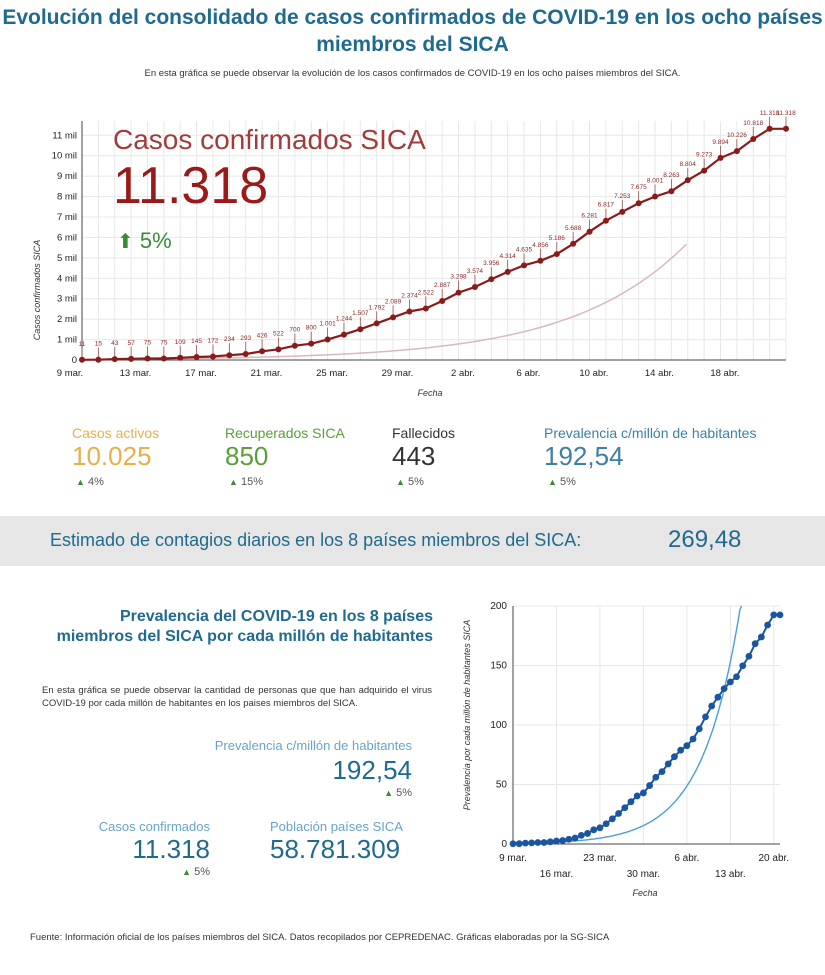 The image size is (825, 975). Describe the element at coordinates (458, 277) in the screenshot. I see `data-label: 3.298` at that location.